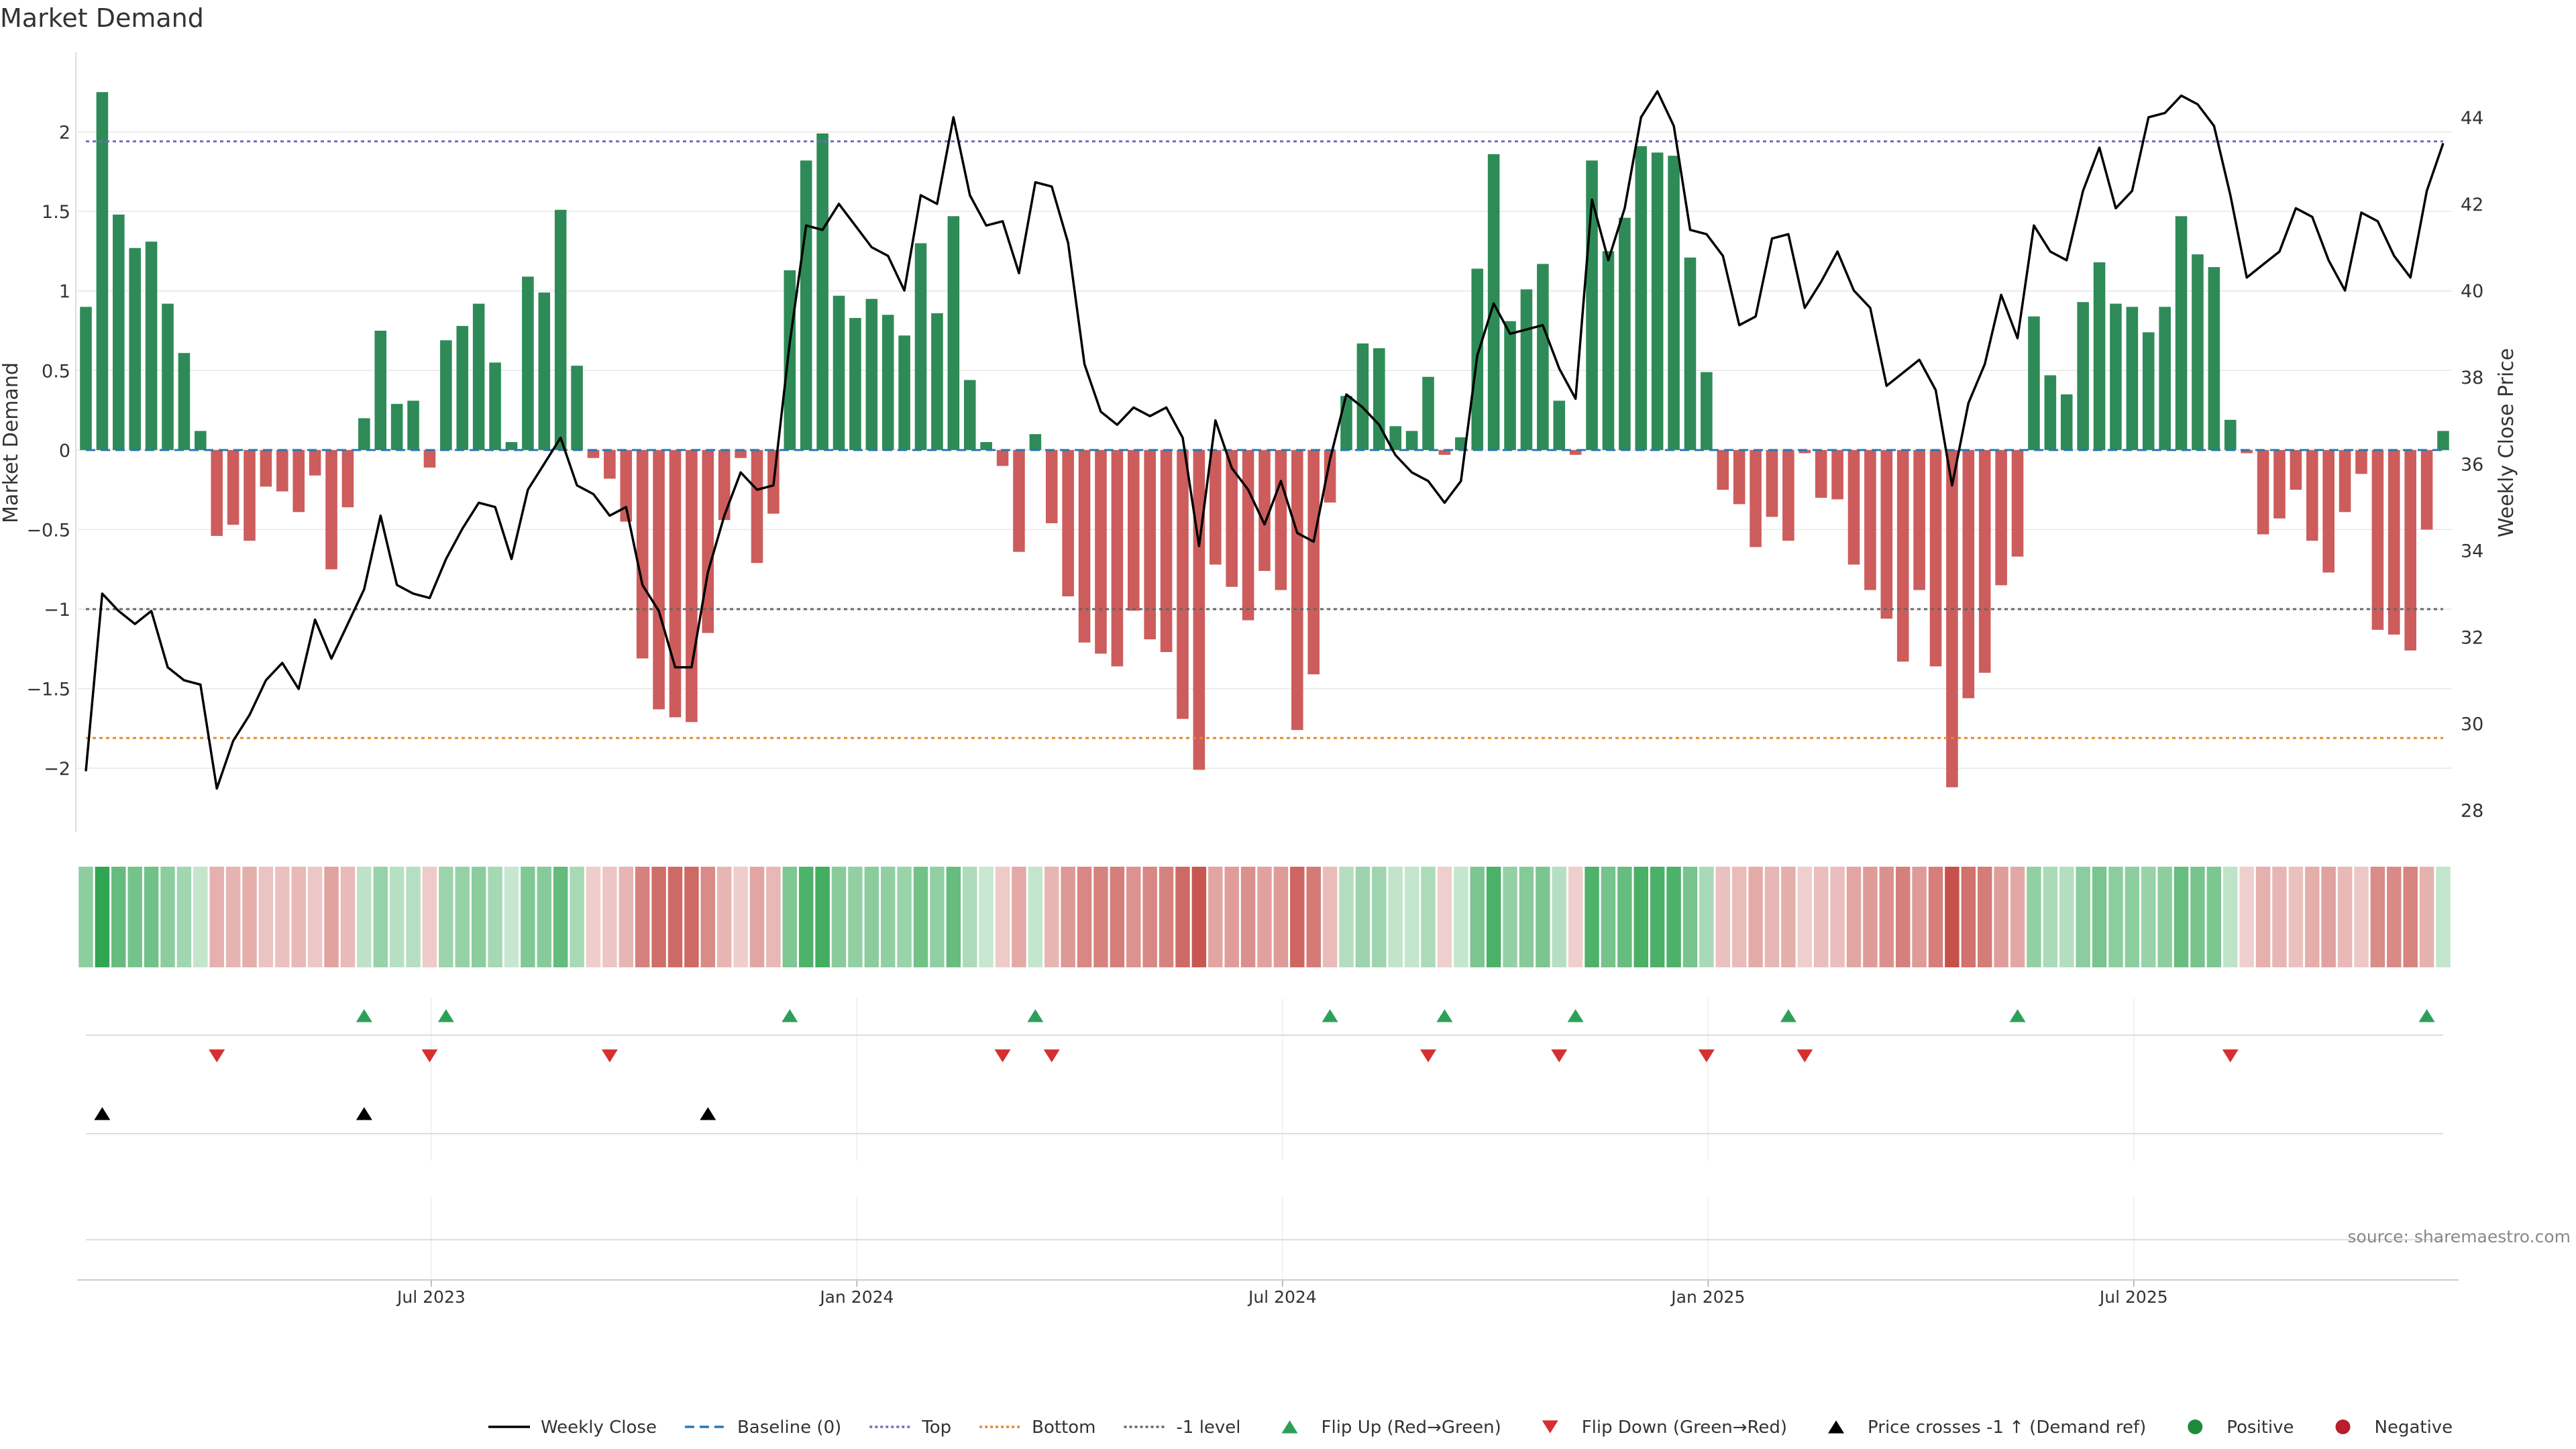 This screenshot has height=1449, width=2576. What do you see at coordinates (2506, 442) in the screenshot?
I see `y-right-axis-title: Weekly Close Price` at bounding box center [2506, 442].